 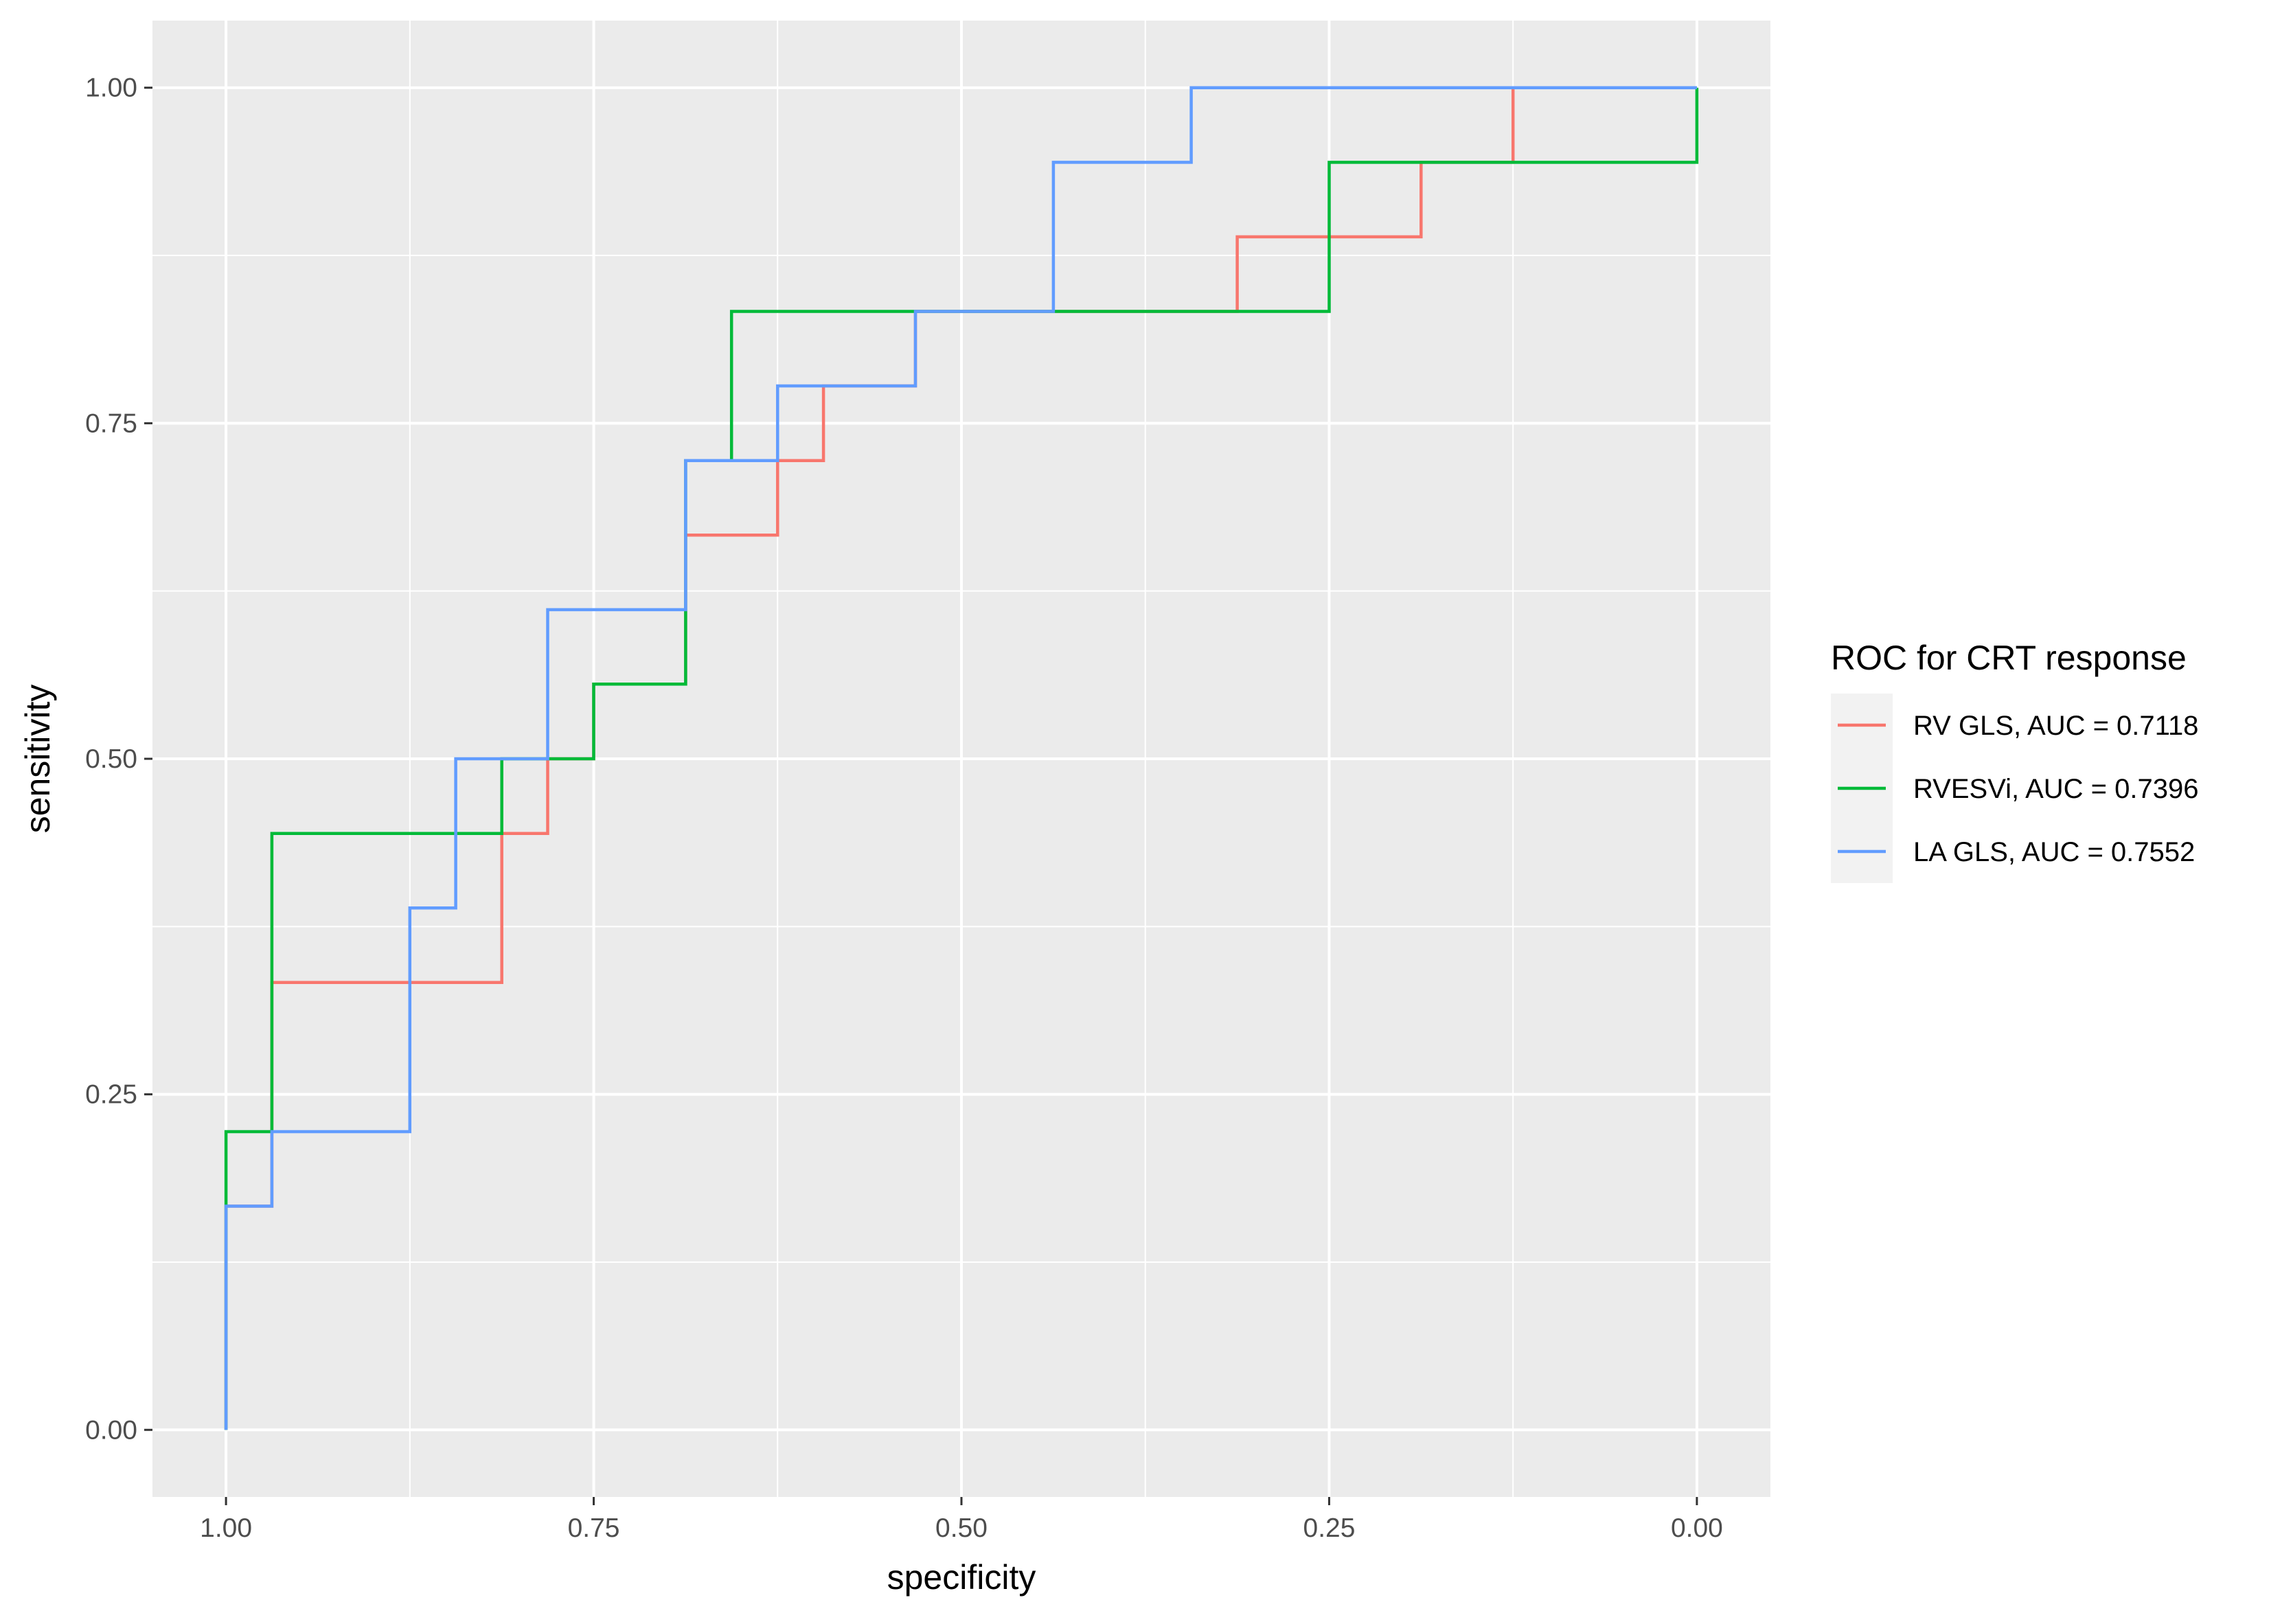 What do you see at coordinates (111, 759) in the screenshot?
I see `y-tick-label: 0.50` at bounding box center [111, 759].